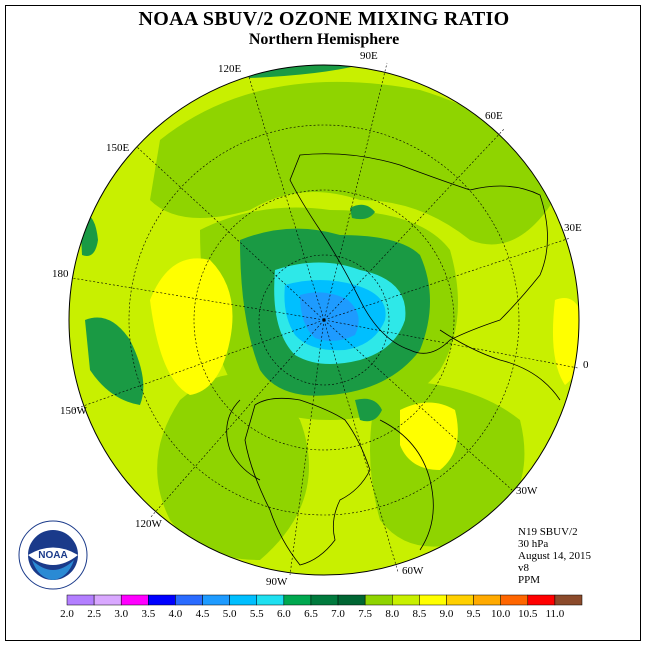  What do you see at coordinates (94, 614) in the screenshot?
I see `colorbar-tick-label: 2.5` at bounding box center [94, 614].